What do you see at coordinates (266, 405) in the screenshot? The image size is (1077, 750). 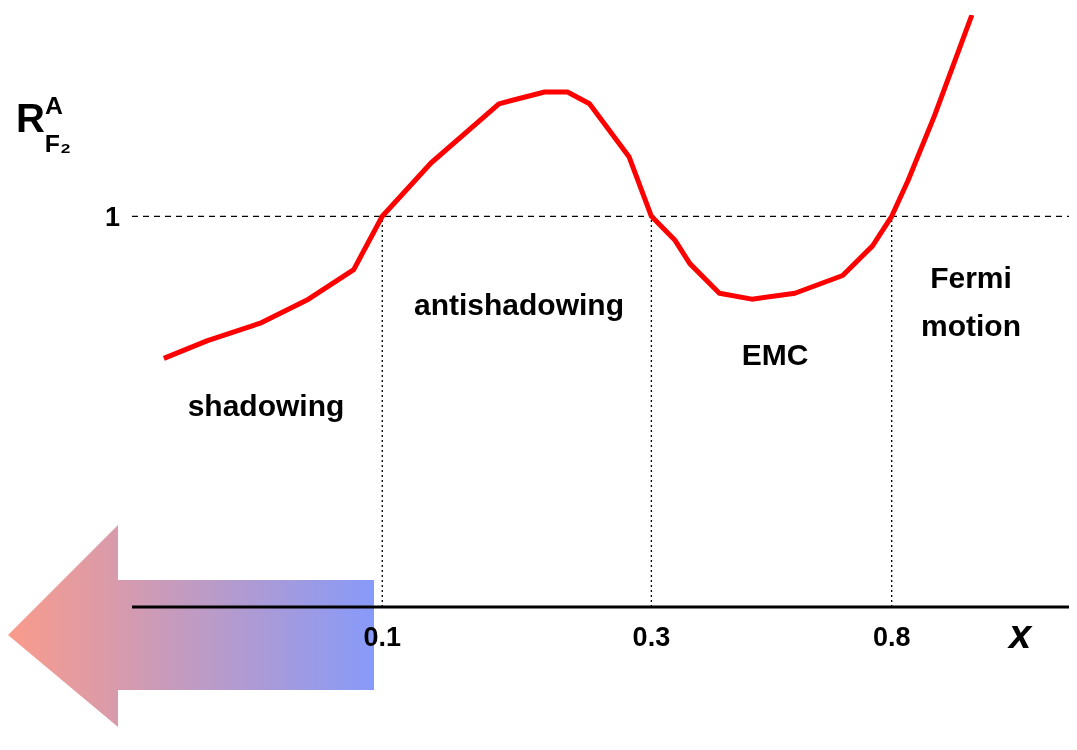 I see `annotation: shadowing` at bounding box center [266, 405].